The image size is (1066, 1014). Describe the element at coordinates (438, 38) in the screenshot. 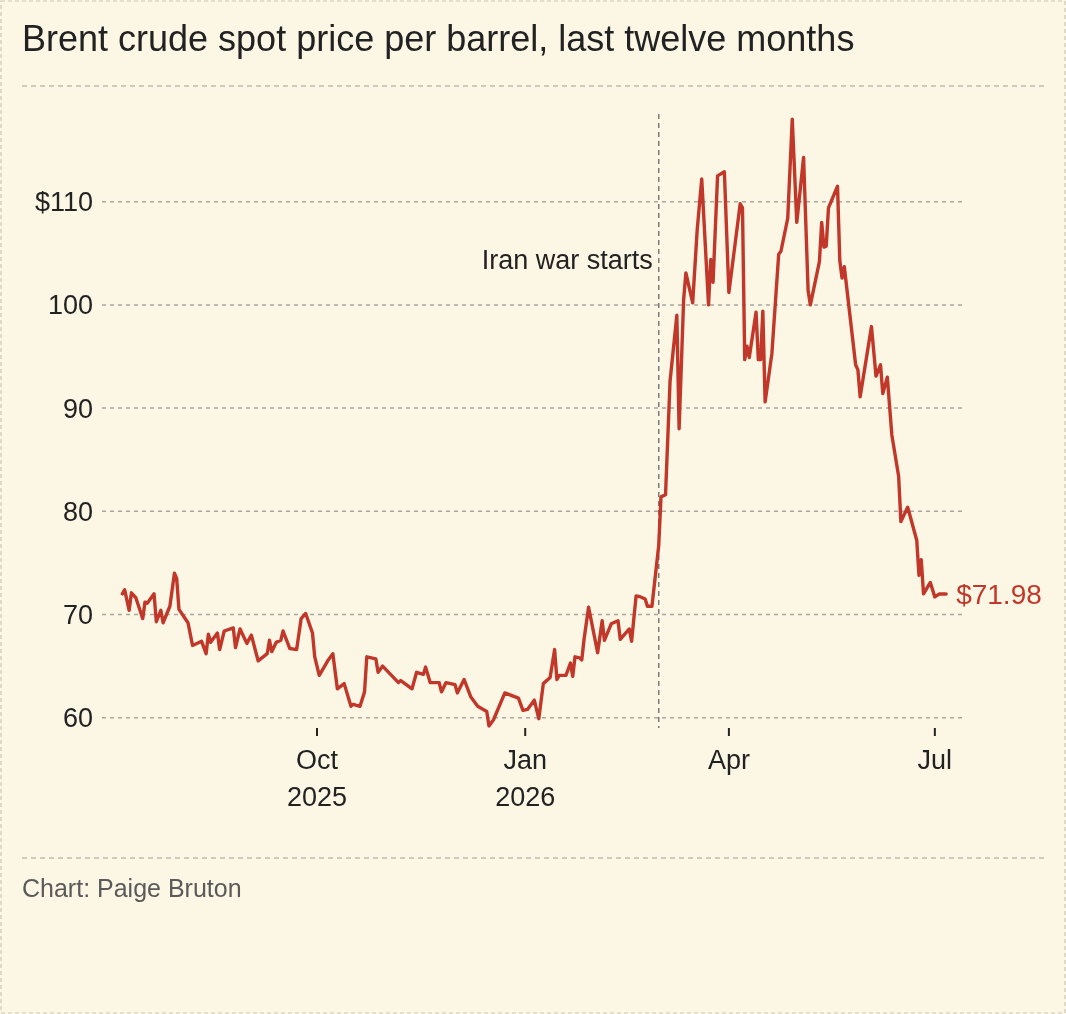

I see `chart-title: Brent crude spot price per barrel, last twelve months` at that location.